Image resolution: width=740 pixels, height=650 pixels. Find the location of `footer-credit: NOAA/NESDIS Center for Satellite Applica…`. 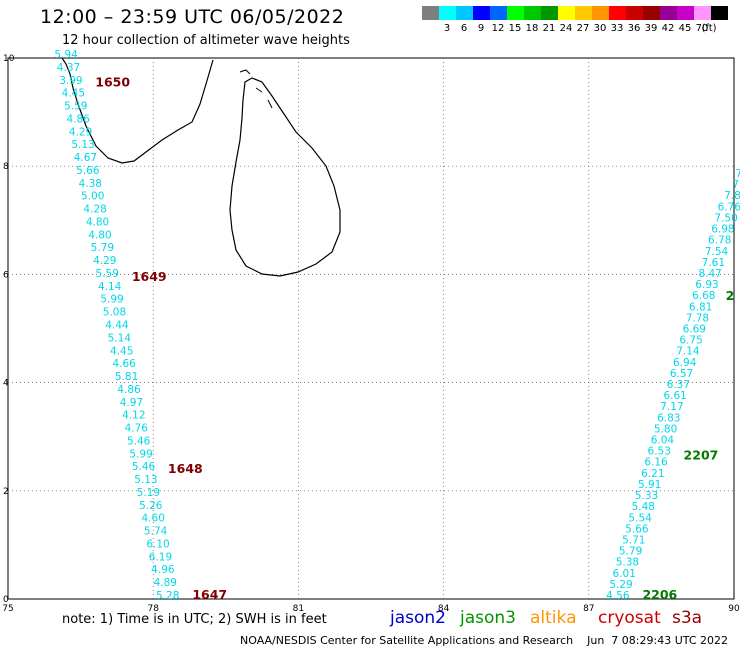

footer-credit: NOAA/NESDIS Center for Satellite Applica… is located at coordinates (484, 640).